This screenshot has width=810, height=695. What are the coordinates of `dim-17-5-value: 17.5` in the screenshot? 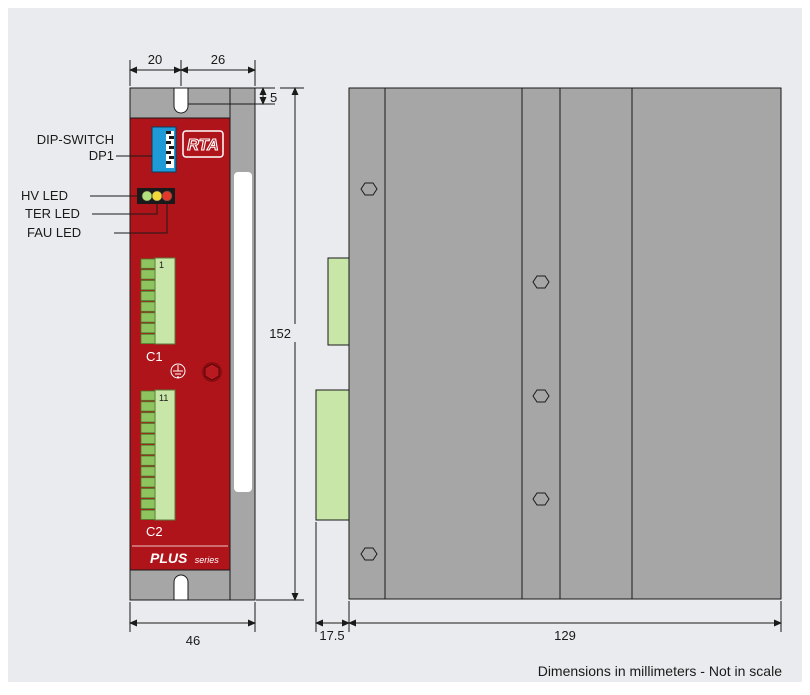 It's located at (331, 635).